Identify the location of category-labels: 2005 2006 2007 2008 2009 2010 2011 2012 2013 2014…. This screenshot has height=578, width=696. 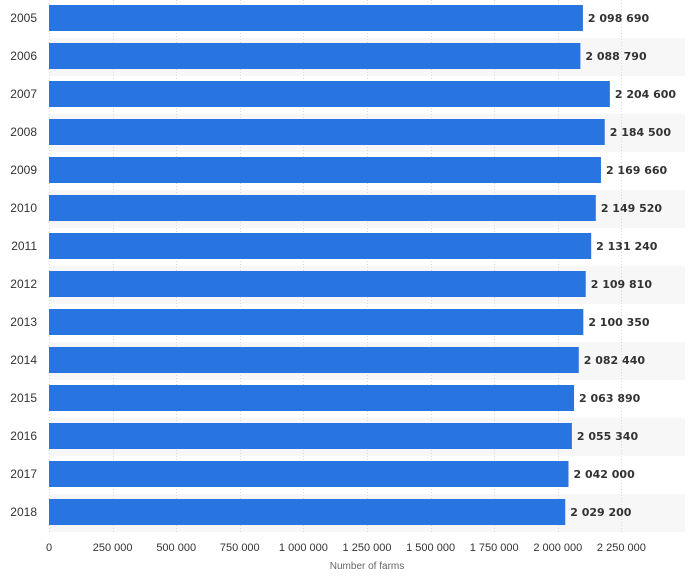
(23, 265).